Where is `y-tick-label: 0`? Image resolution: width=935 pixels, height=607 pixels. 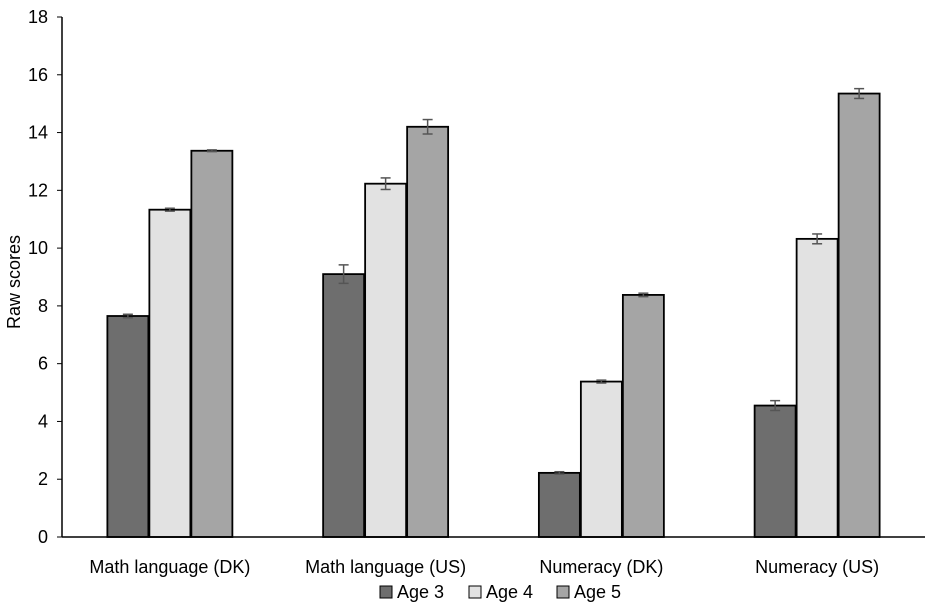 y-tick-label: 0 is located at coordinates (43, 537).